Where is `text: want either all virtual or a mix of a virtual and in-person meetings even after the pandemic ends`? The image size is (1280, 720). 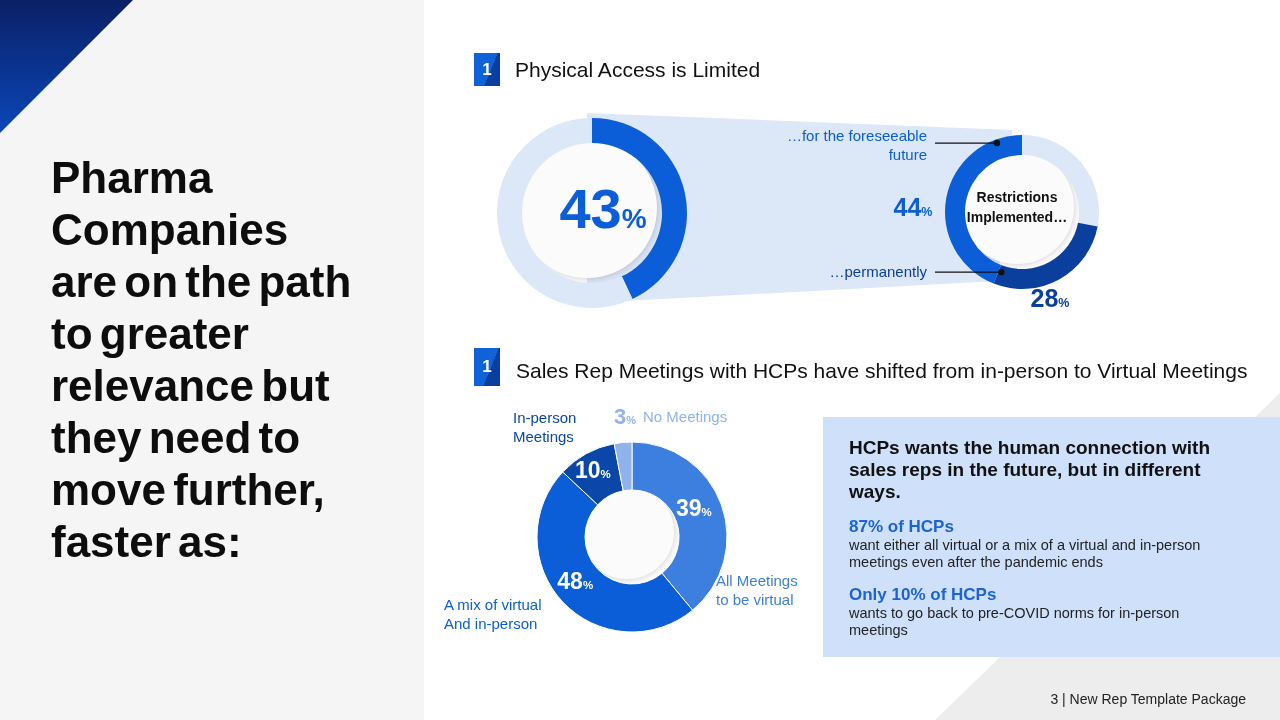
text: want either all virtual or a mix of a virtual and in-person meetings even after the pandemic ends is located at coordinates (1025, 554).